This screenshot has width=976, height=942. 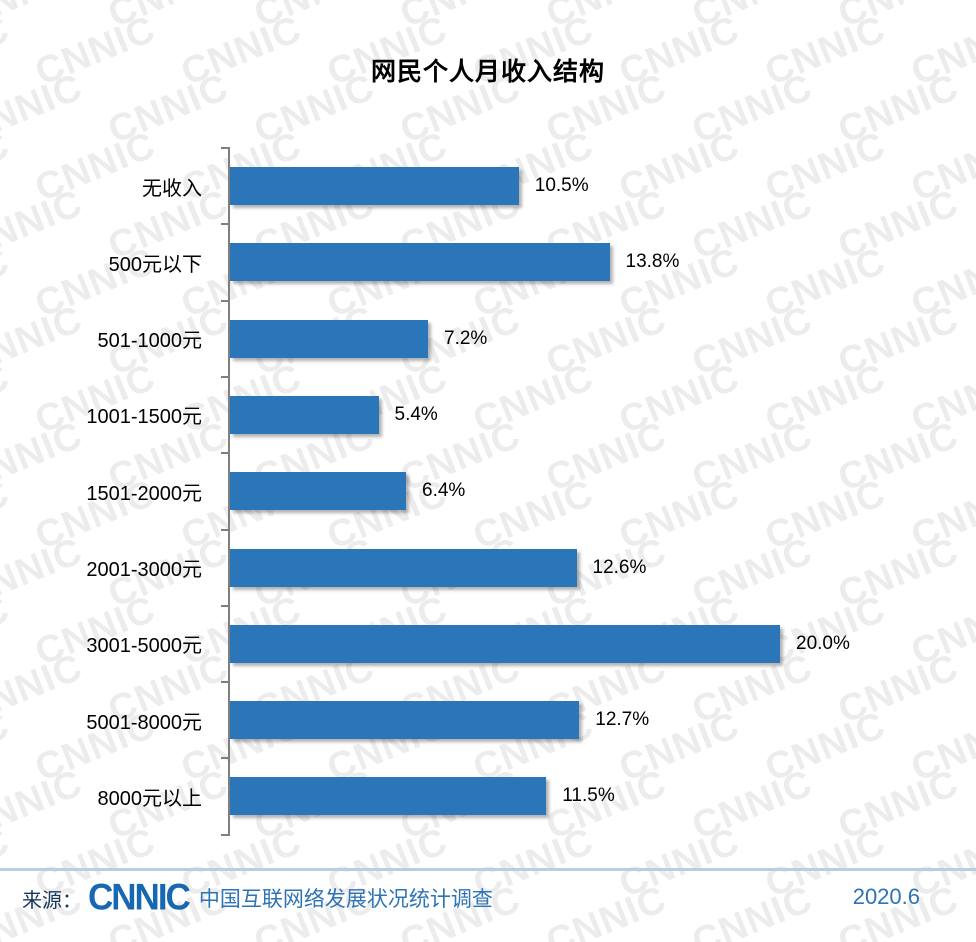 What do you see at coordinates (823, 643) in the screenshot?
I see `value-label: 20.0%` at bounding box center [823, 643].